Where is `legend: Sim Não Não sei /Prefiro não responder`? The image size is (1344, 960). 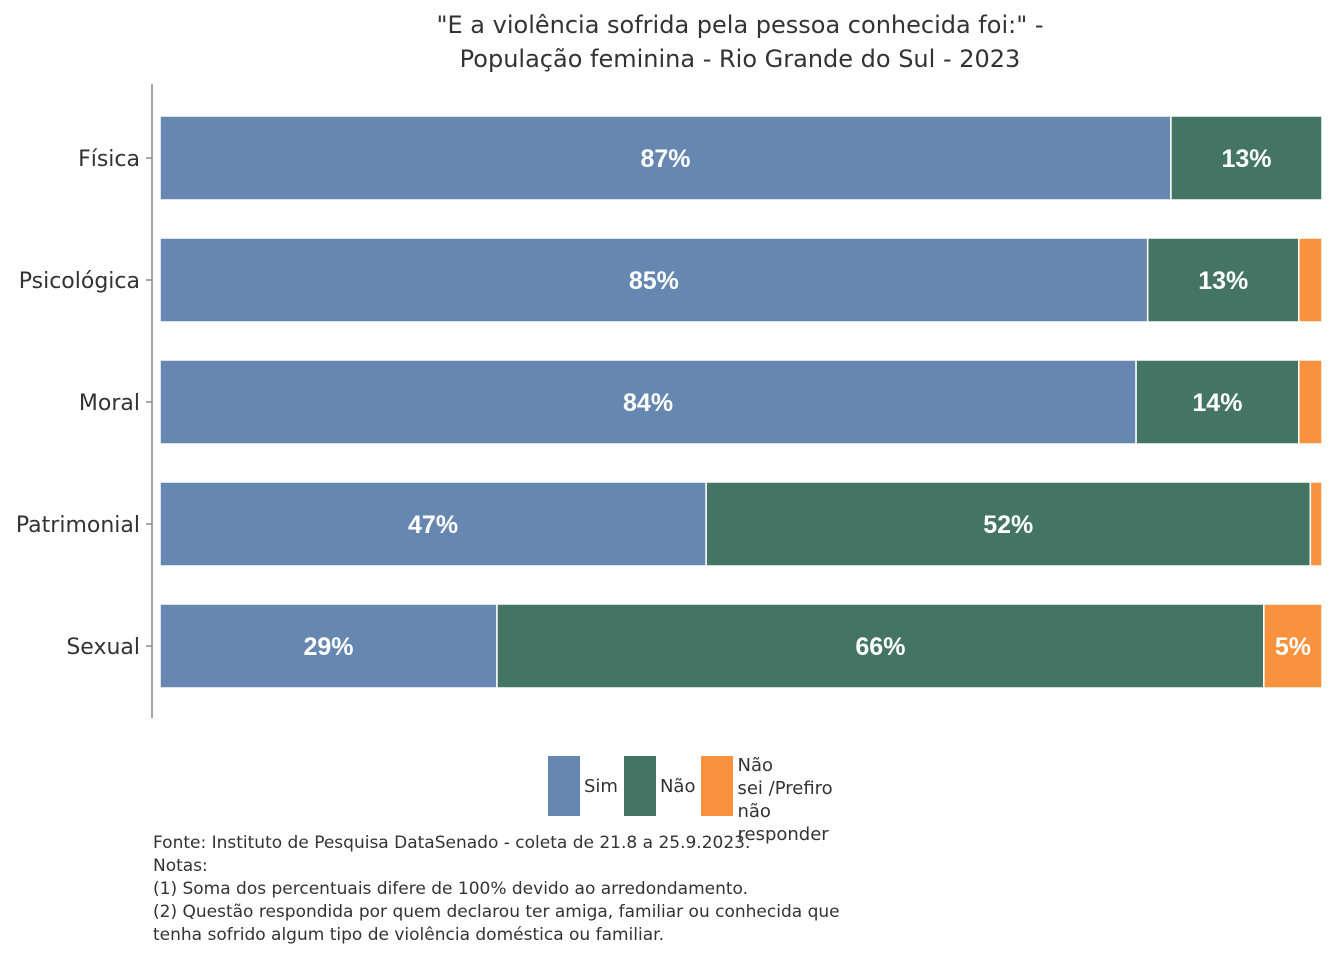 legend: Sim Não Não sei /Prefiro não responder is located at coordinates (710, 800).